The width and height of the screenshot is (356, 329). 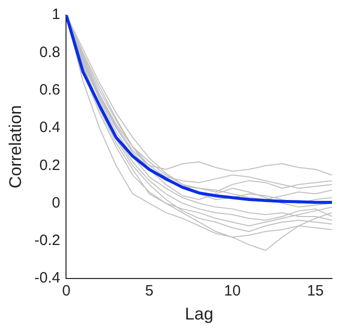 What do you see at coordinates (49, 127) in the screenshot?
I see `y-tick-label: 0.4` at bounding box center [49, 127].